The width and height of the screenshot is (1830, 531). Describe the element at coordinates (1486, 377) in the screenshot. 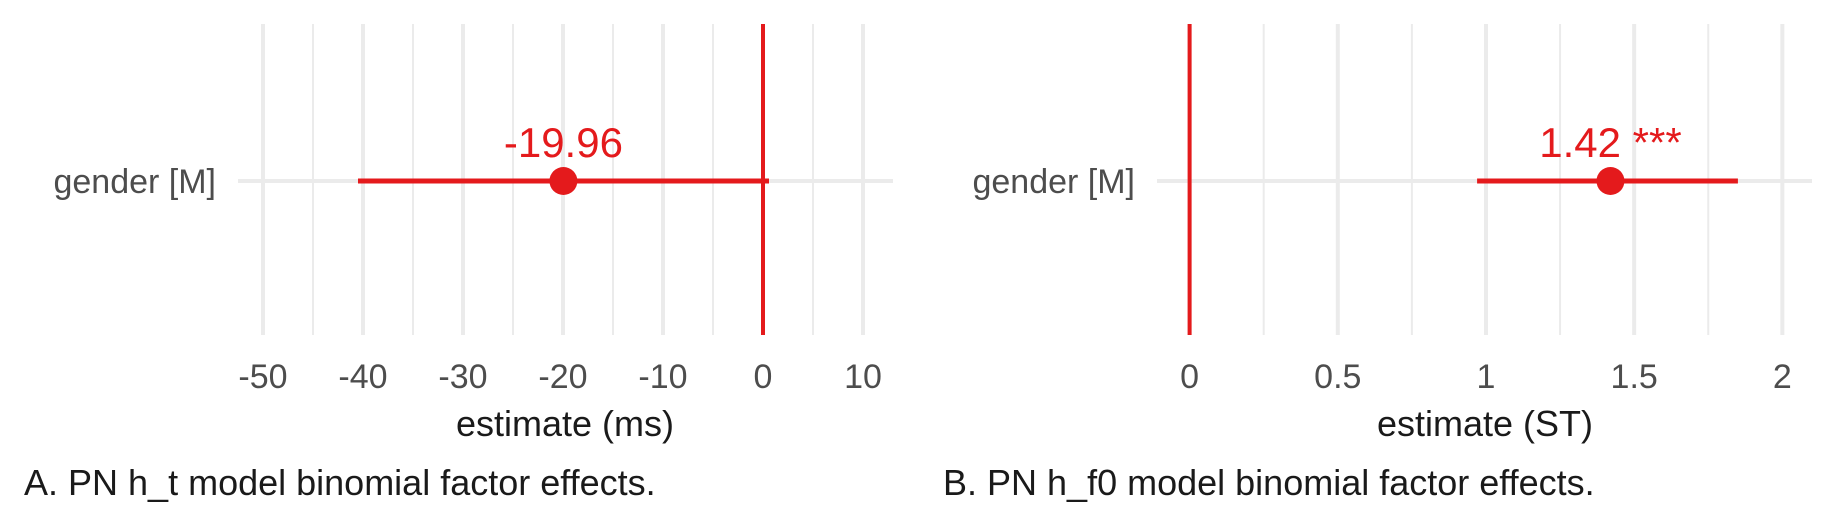

I see `x-tick-label-1-2: 1` at that location.